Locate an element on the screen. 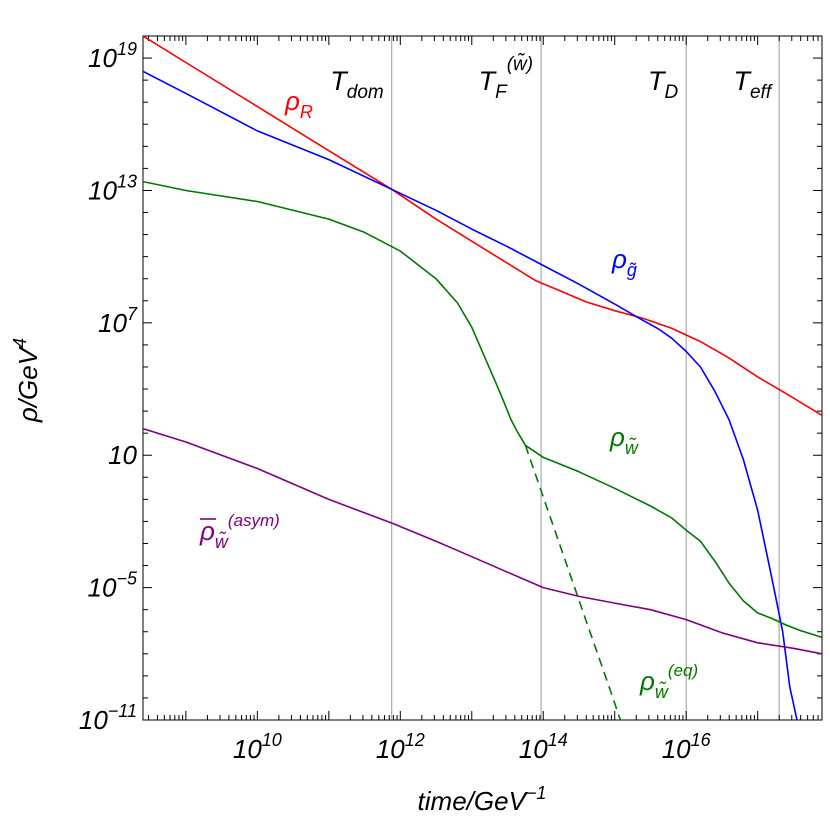  y-tick-label: 10⁻⁵ is located at coordinates (113, 586).